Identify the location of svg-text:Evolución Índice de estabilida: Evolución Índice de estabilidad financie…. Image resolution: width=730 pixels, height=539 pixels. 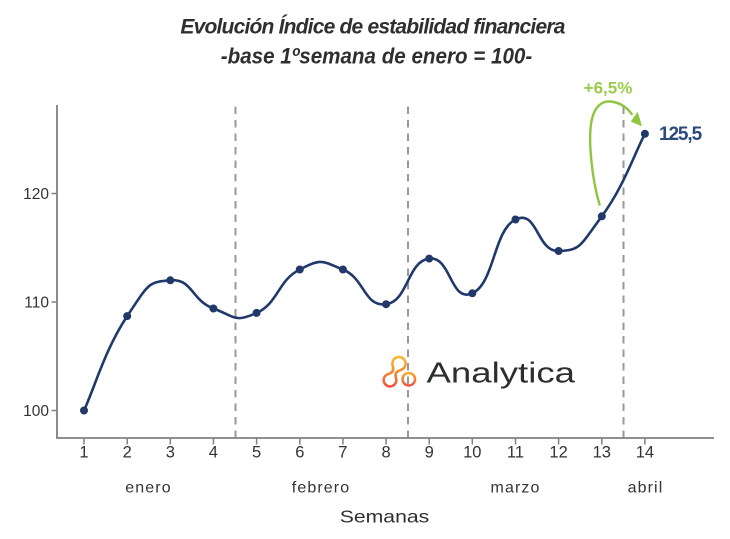
(372, 27).